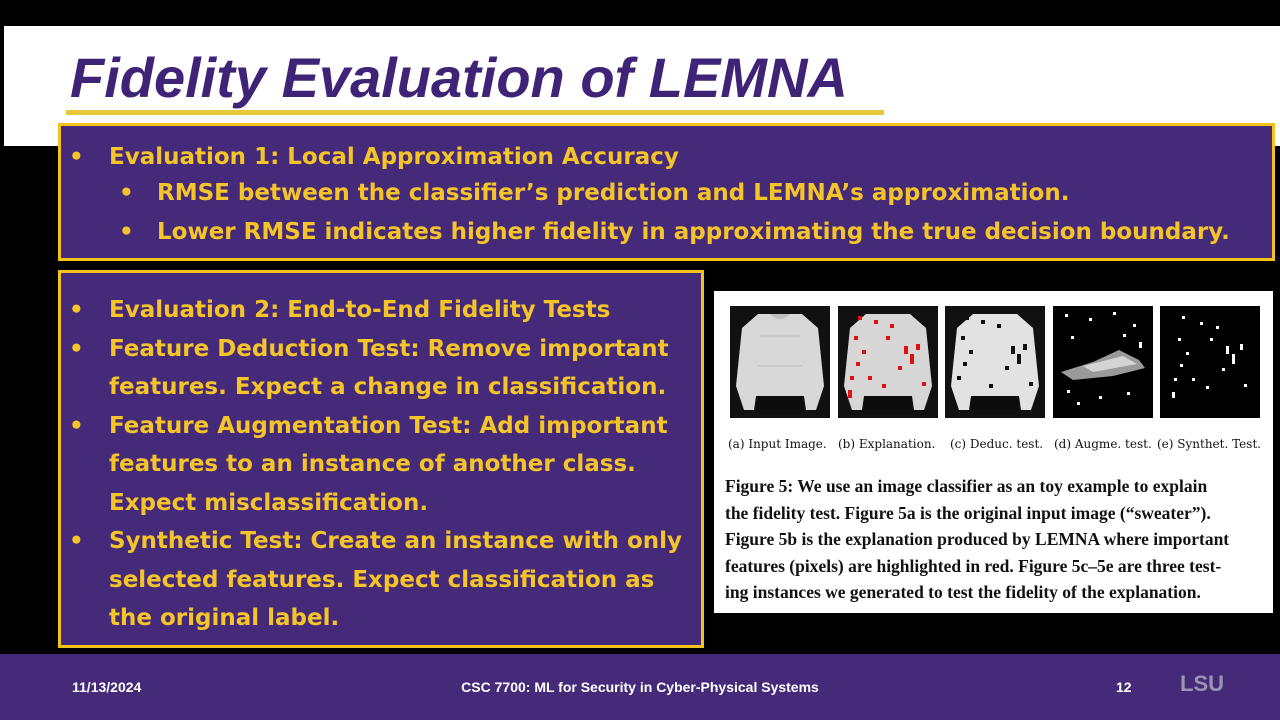 This screenshot has height=720, width=1280. What do you see at coordinates (107, 687) in the screenshot?
I see `footer-date: 11/13/2024` at bounding box center [107, 687].